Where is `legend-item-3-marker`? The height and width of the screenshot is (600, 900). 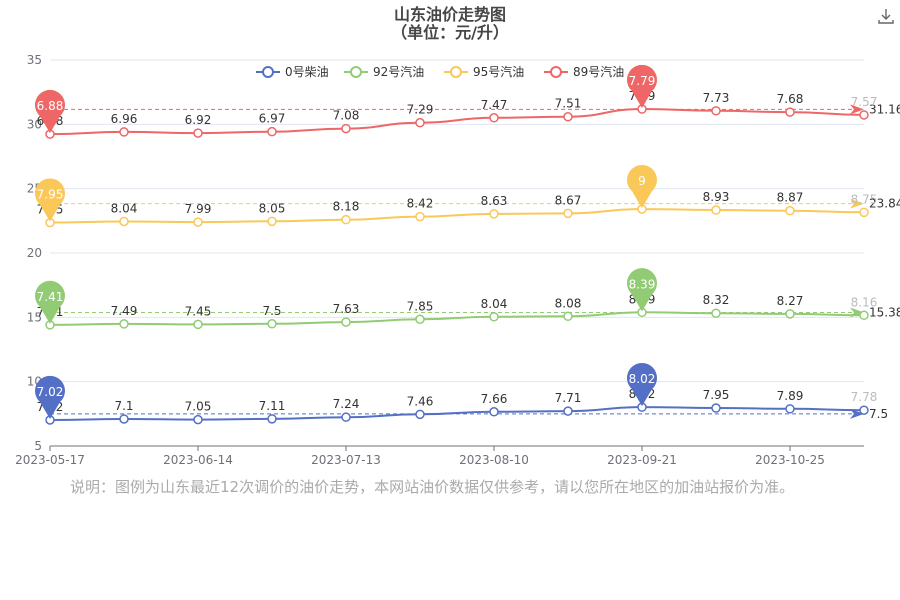
legend-item-3-marker is located at coordinates (556, 72).